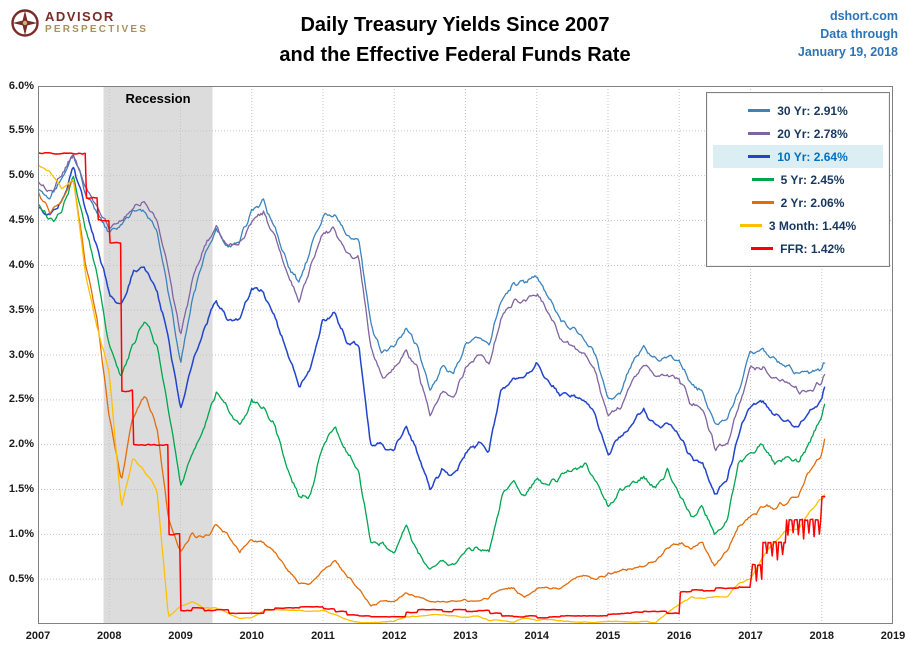 The height and width of the screenshot is (661, 910). I want to click on legend-item-20-yr: 20 Yr: 2.78%, so click(798, 133).